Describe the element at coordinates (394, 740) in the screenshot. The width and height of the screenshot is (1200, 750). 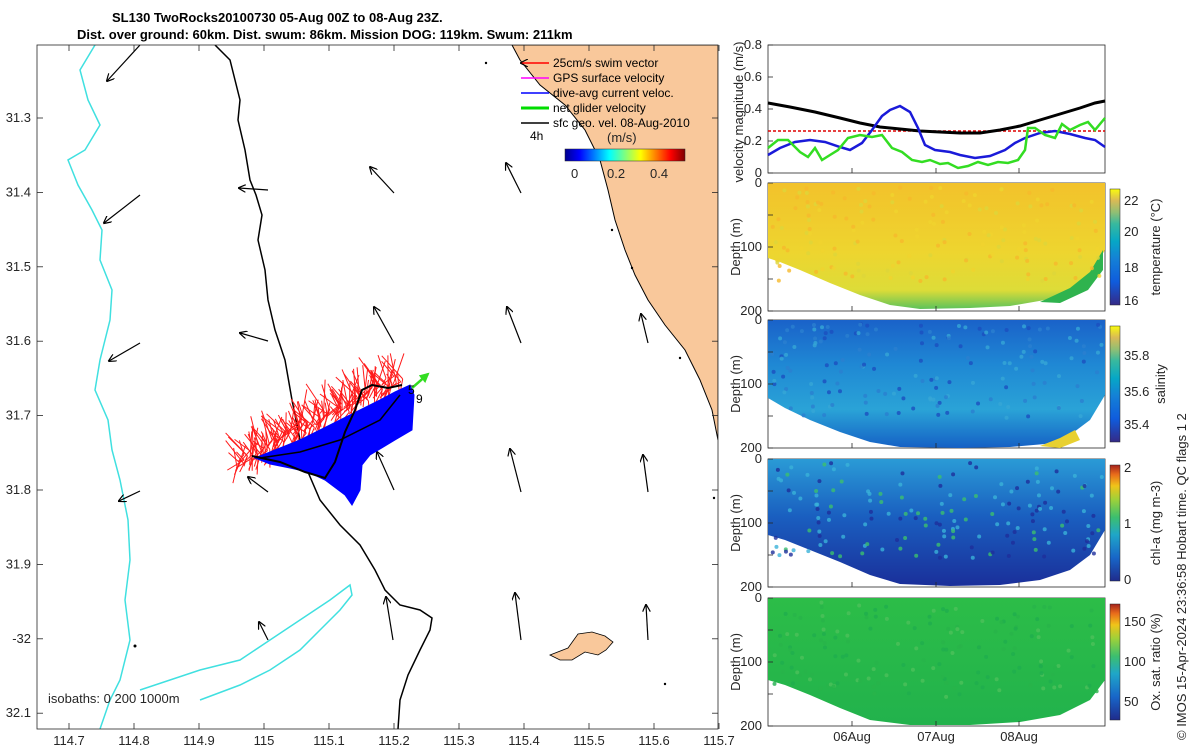
I see `map-x-tick-label: 115.2` at that location.